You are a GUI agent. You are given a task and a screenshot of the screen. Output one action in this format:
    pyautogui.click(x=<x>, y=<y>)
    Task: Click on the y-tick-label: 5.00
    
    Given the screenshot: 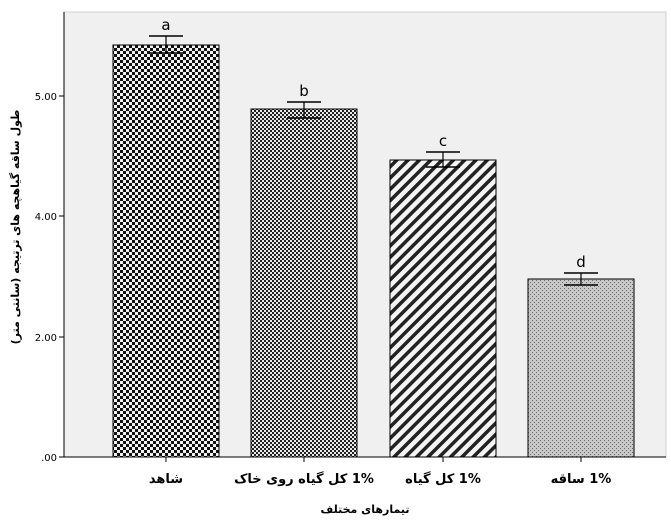 What is the action you would take?
    pyautogui.click(x=46, y=97)
    